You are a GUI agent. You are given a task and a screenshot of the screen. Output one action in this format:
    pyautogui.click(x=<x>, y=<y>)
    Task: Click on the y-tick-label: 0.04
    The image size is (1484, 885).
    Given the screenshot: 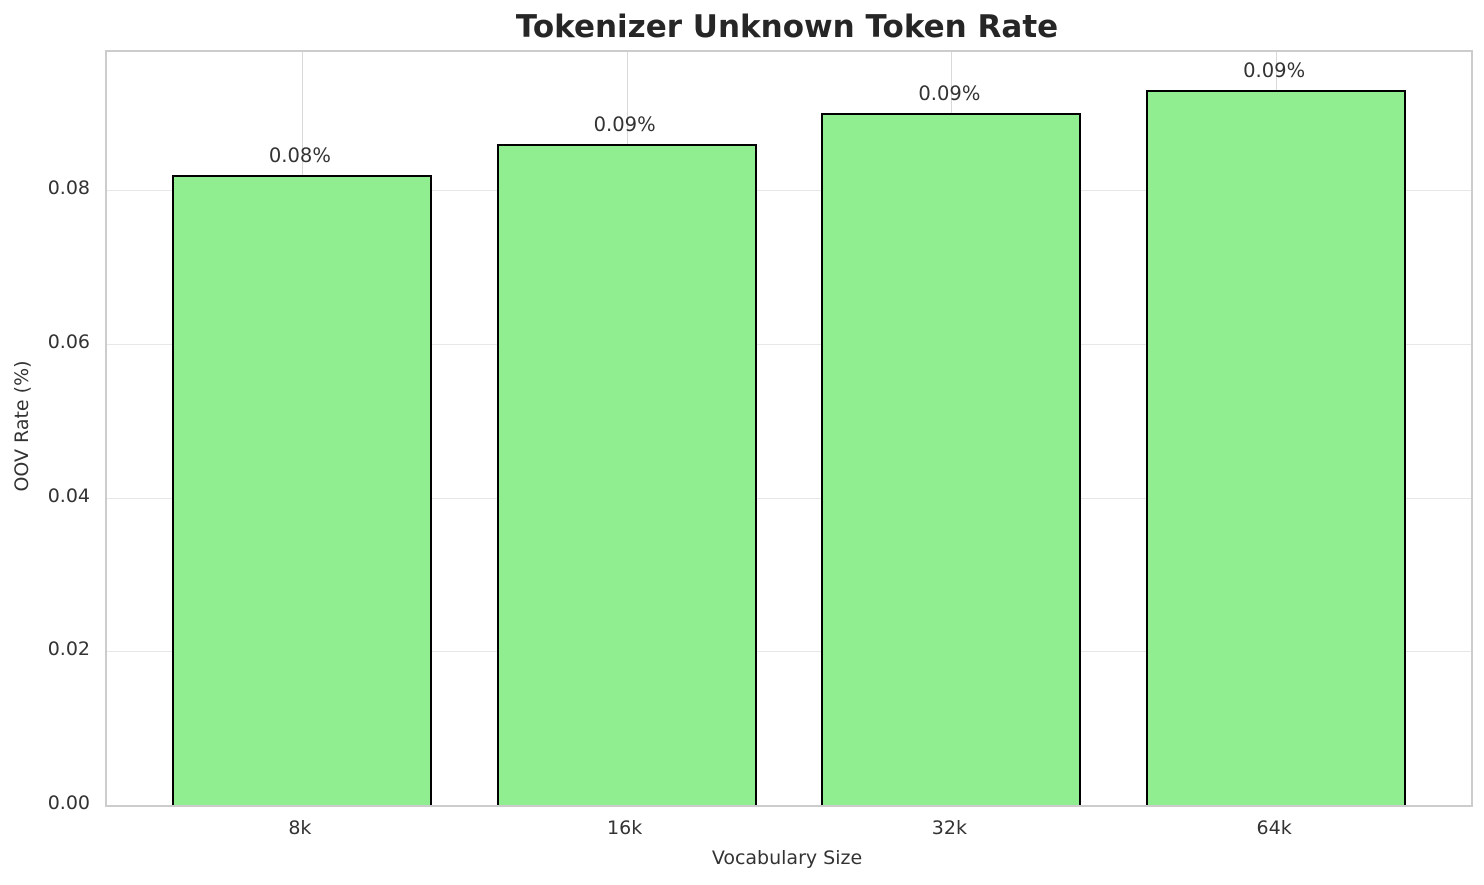 What is the action you would take?
    pyautogui.click(x=68, y=495)
    